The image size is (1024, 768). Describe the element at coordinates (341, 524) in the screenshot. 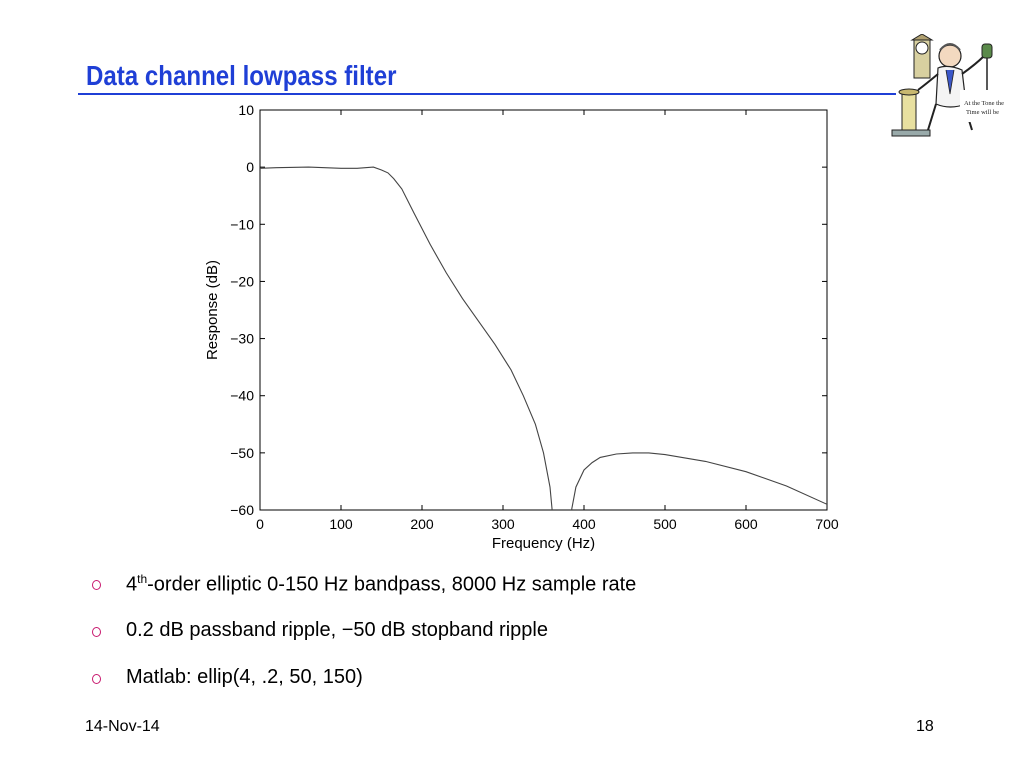

I see `x-tick-label: 100` at that location.